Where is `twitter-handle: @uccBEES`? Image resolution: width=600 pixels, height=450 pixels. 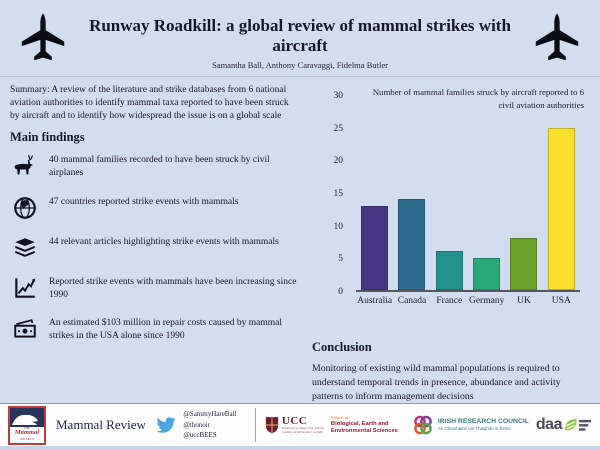 twitter-handle: @uccBEES is located at coordinates (200, 435).